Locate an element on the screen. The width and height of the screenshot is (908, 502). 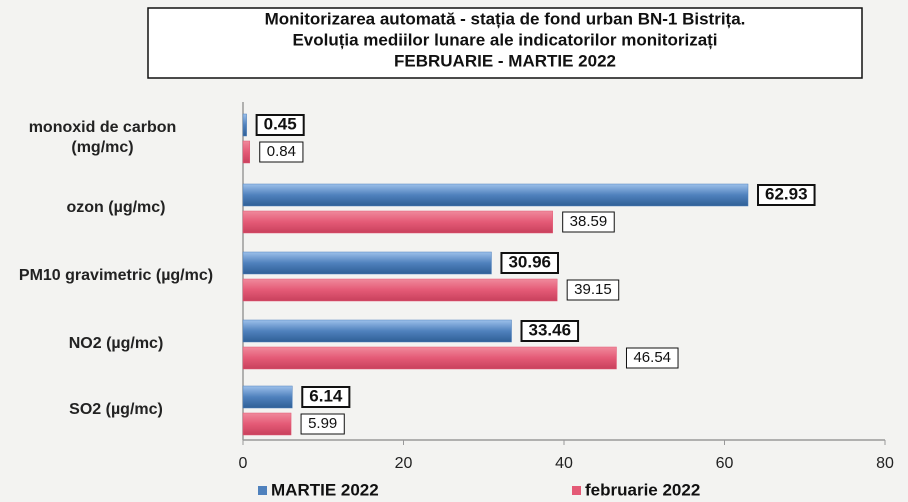
x-tick-label: 20 is located at coordinates (404, 463).